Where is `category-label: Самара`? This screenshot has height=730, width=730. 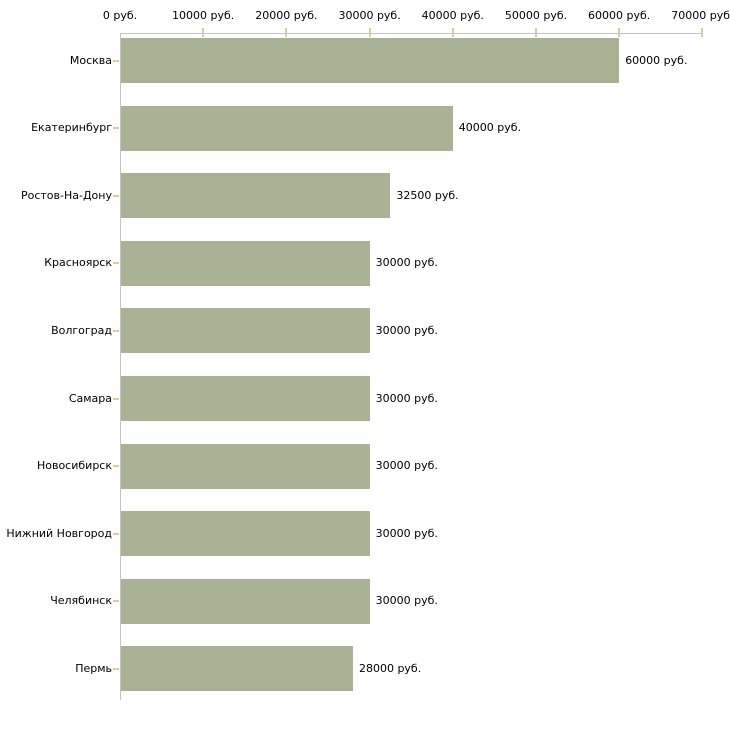
category-label: Самара is located at coordinates (90, 398).